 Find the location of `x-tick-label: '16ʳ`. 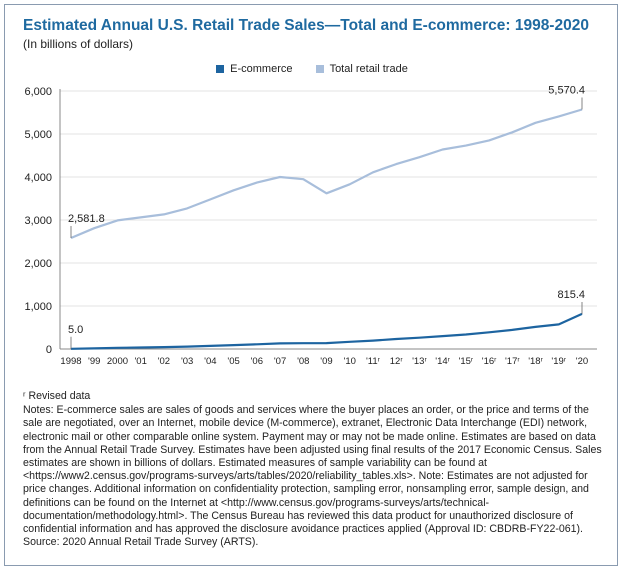

x-tick-label: '16ʳ is located at coordinates (489, 361).